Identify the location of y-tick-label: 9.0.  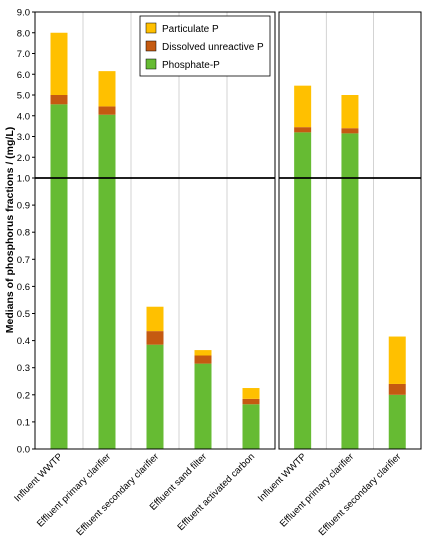
(23, 13).